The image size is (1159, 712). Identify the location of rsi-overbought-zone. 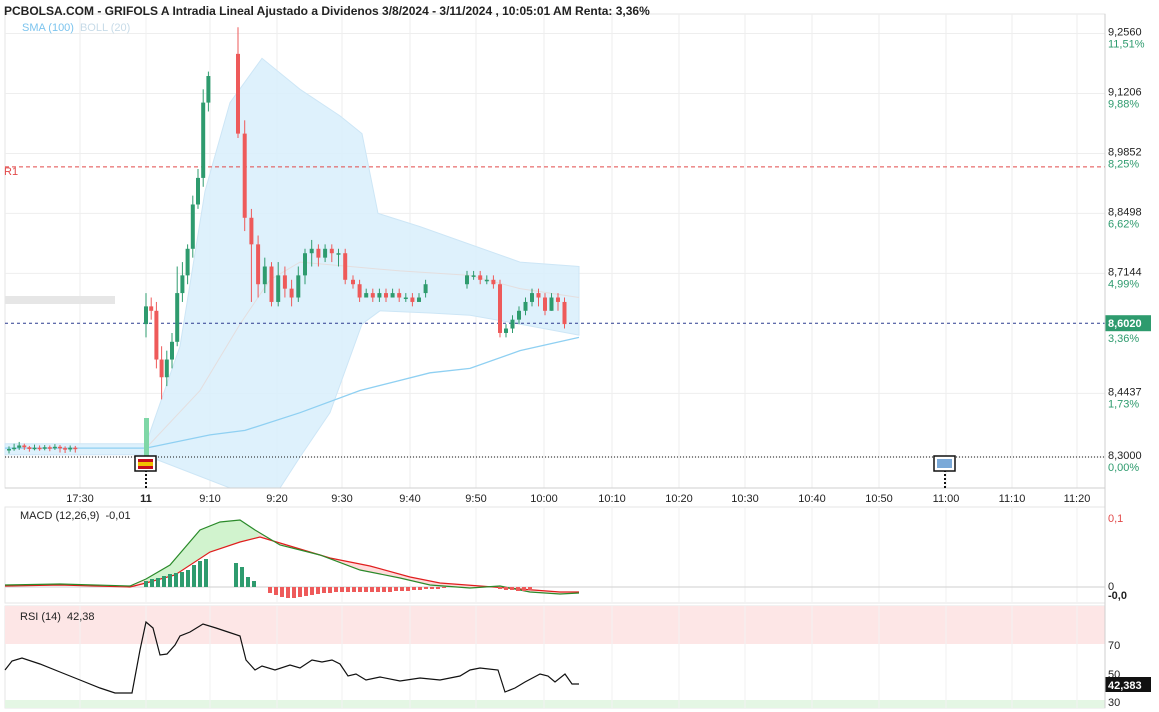
(555, 625).